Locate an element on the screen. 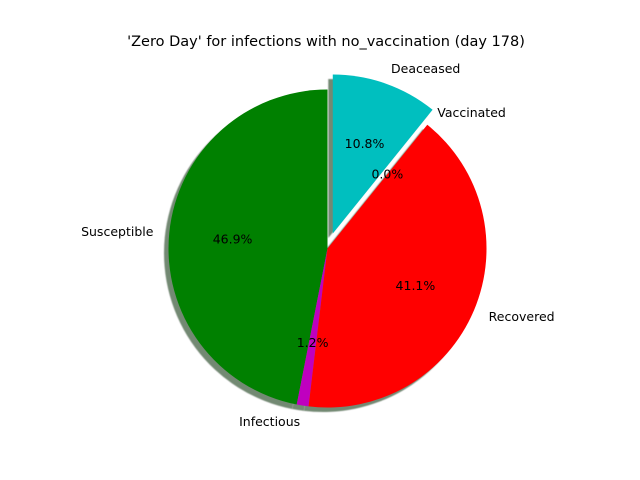  slice-infectious is located at coordinates (312, 327).